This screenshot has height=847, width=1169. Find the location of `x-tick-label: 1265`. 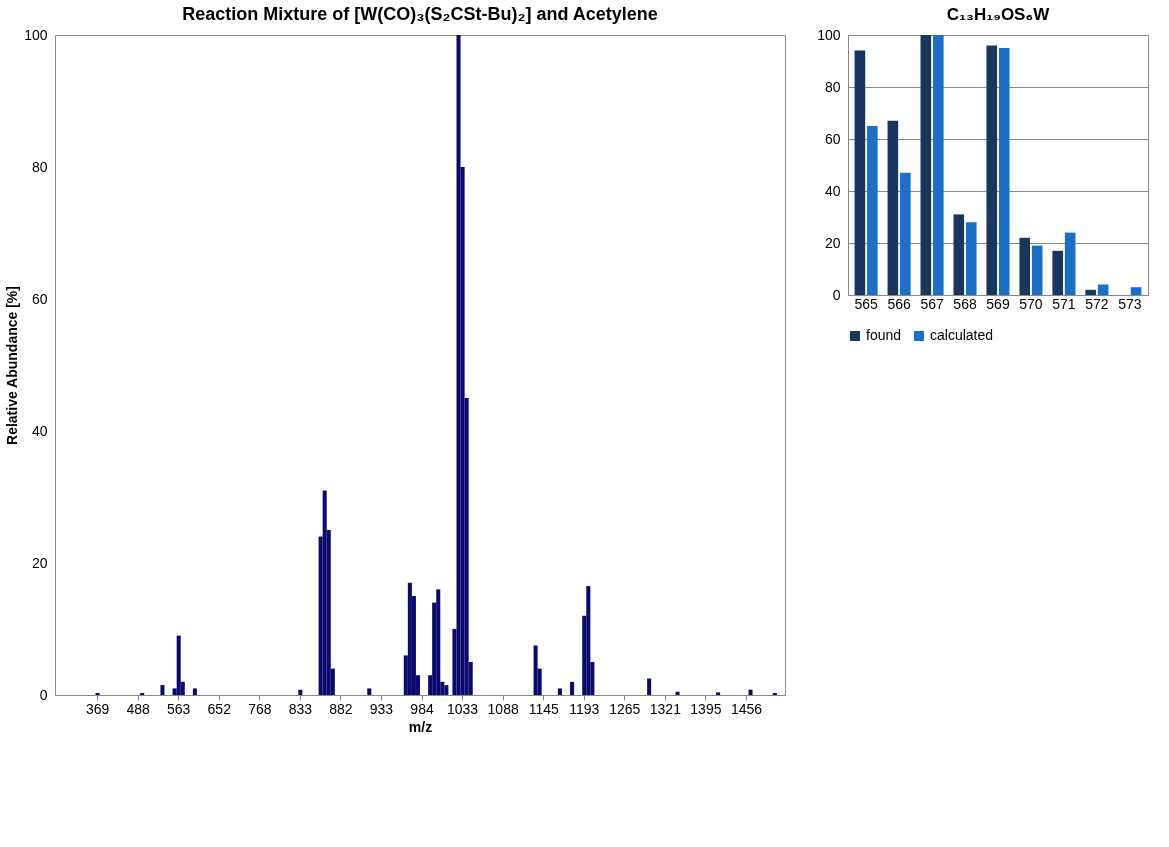

x-tick-label: 1265 is located at coordinates (625, 708).